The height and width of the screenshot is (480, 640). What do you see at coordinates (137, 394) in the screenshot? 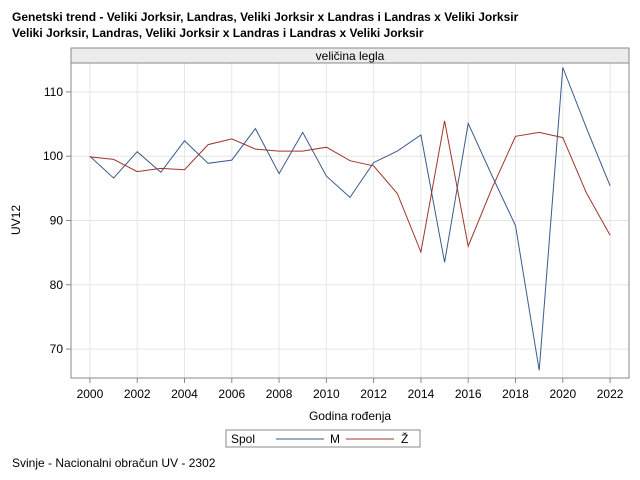
I see `x-tick-label: 2002` at bounding box center [137, 394].